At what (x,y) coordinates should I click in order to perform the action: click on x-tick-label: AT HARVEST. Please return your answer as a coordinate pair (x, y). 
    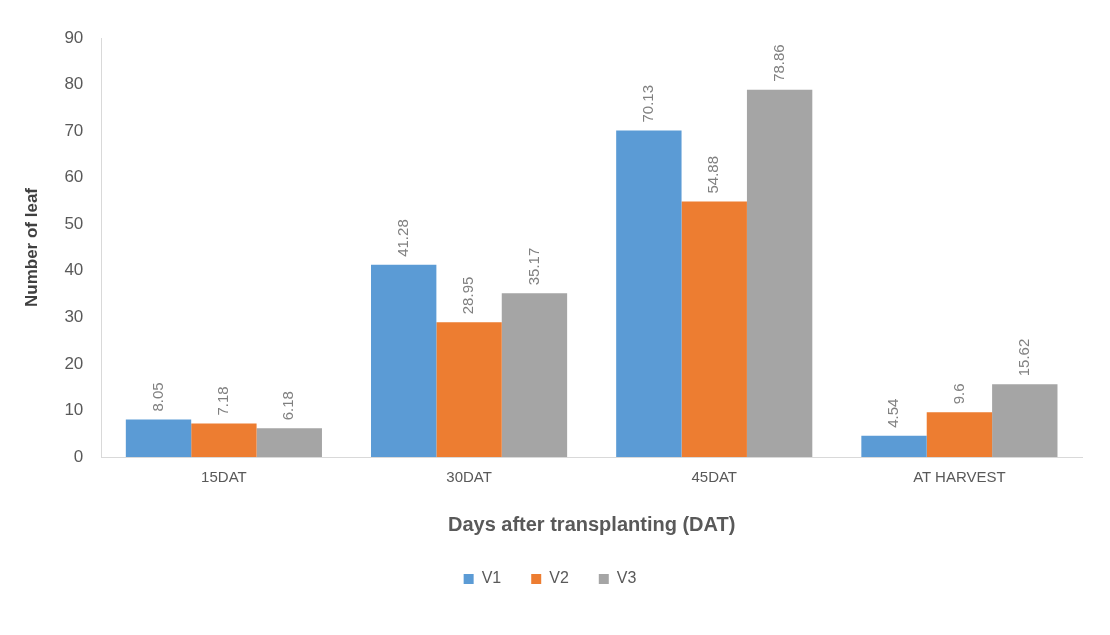
    Looking at the image, I should click on (959, 477).